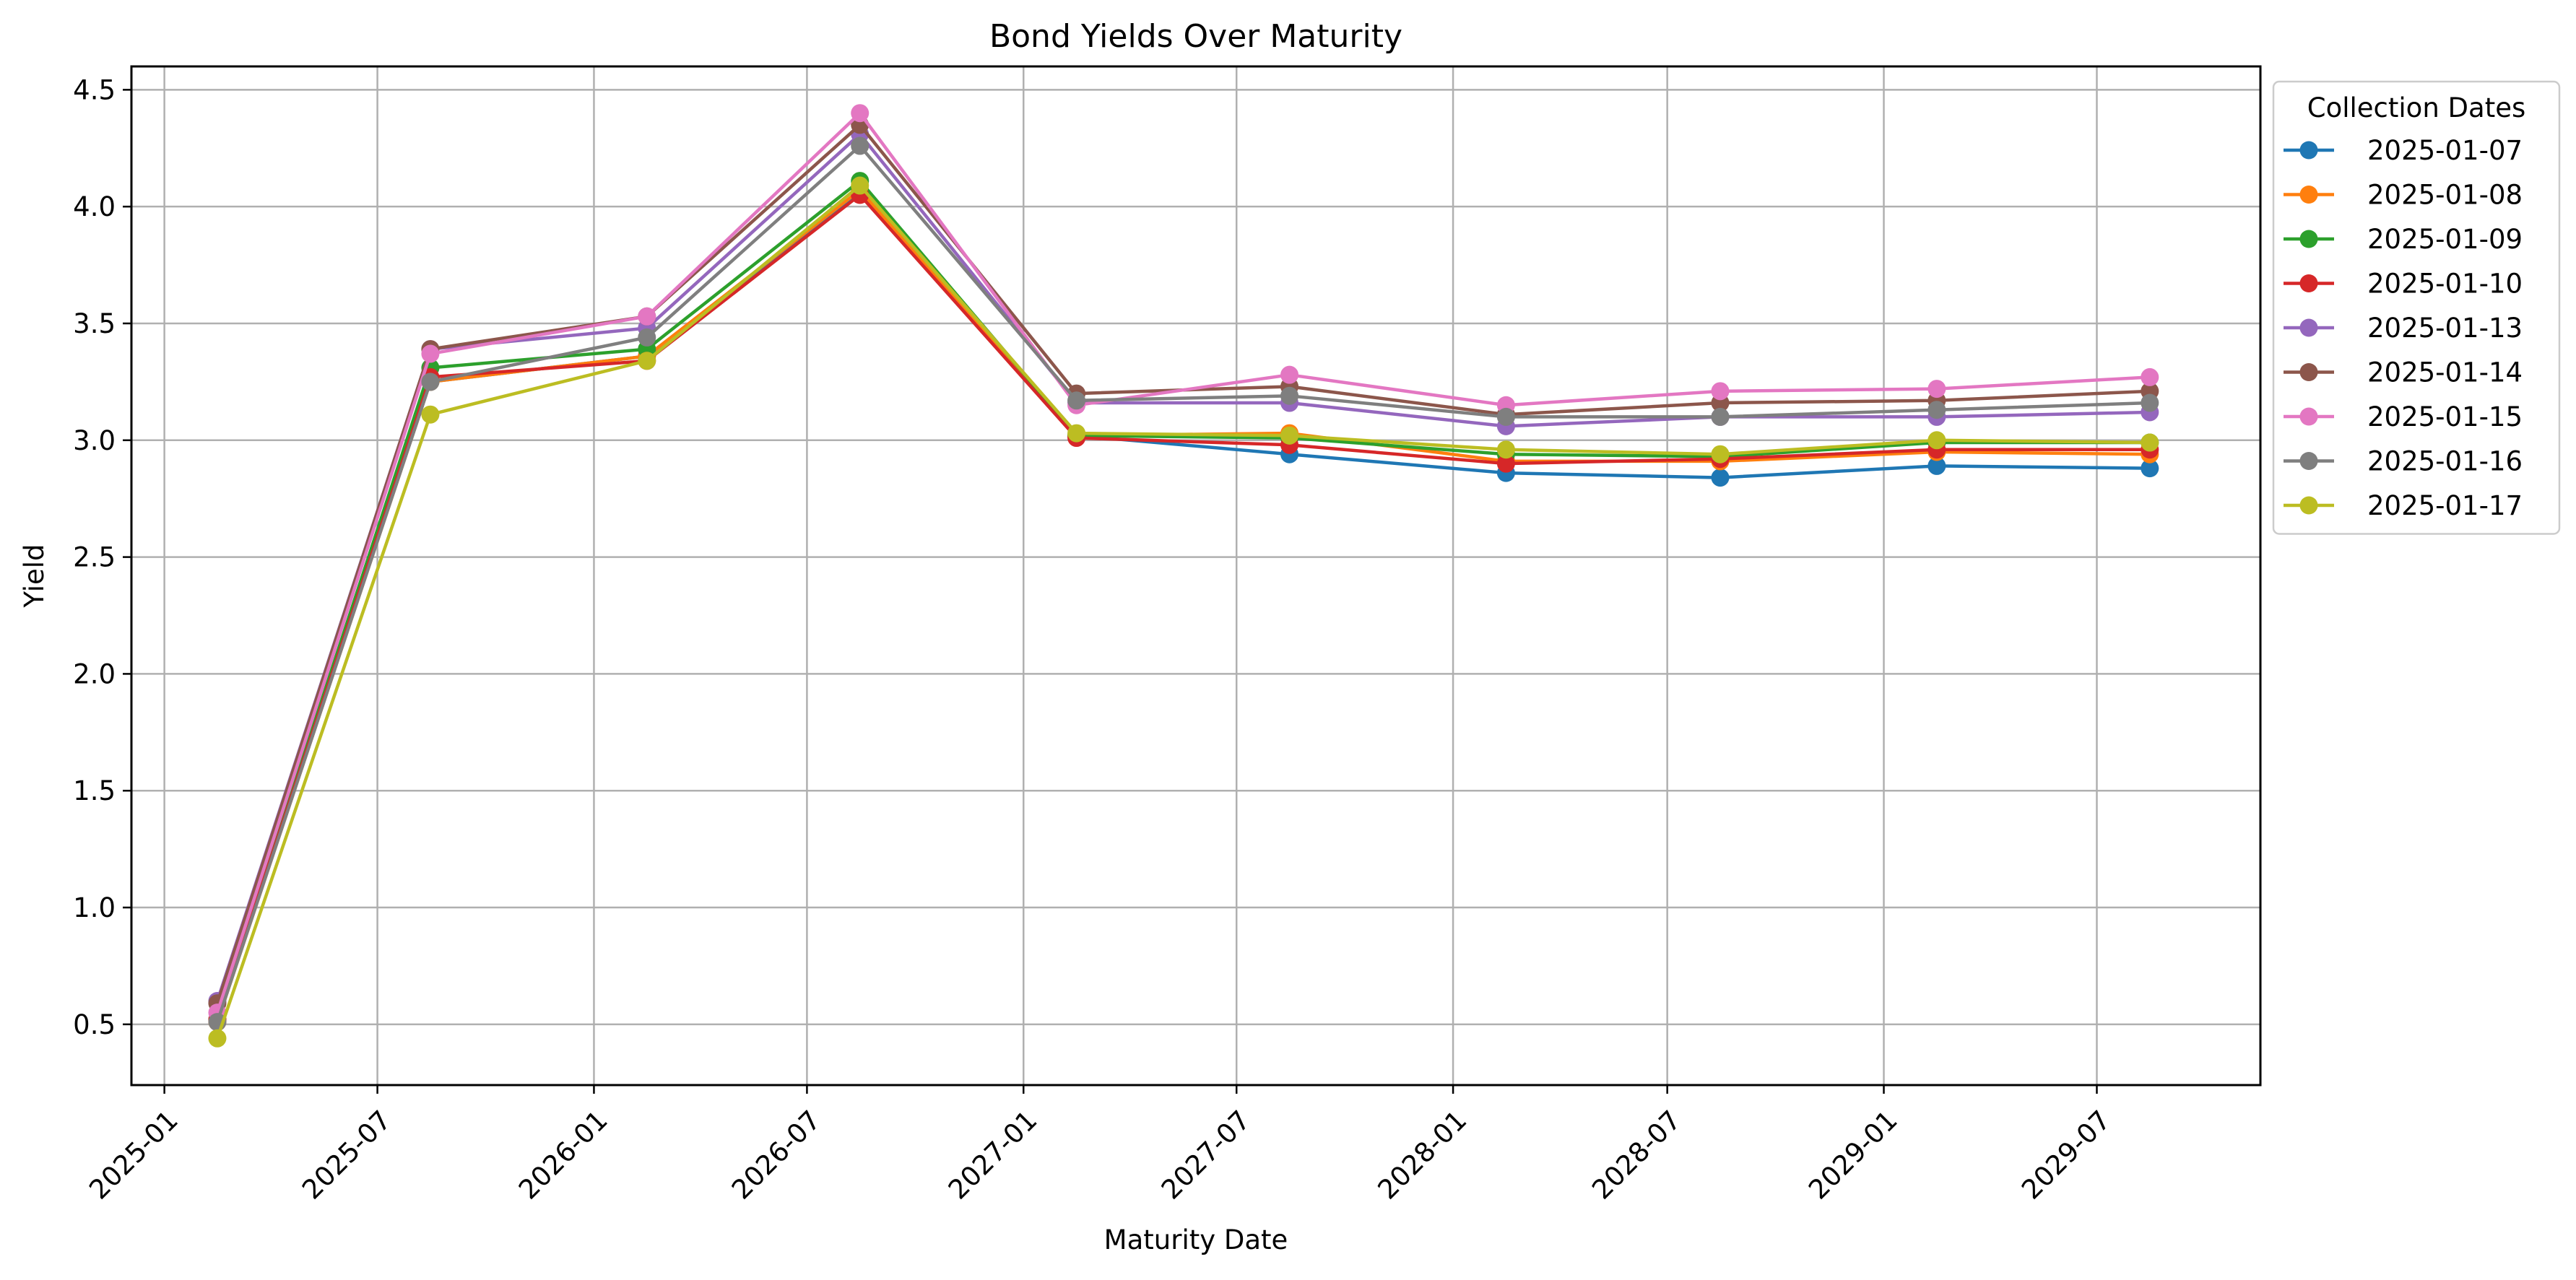 The width and height of the screenshot is (2576, 1280). Describe the element at coordinates (2445, 462) in the screenshot. I see `legend-label: 2025-01-16` at that location.